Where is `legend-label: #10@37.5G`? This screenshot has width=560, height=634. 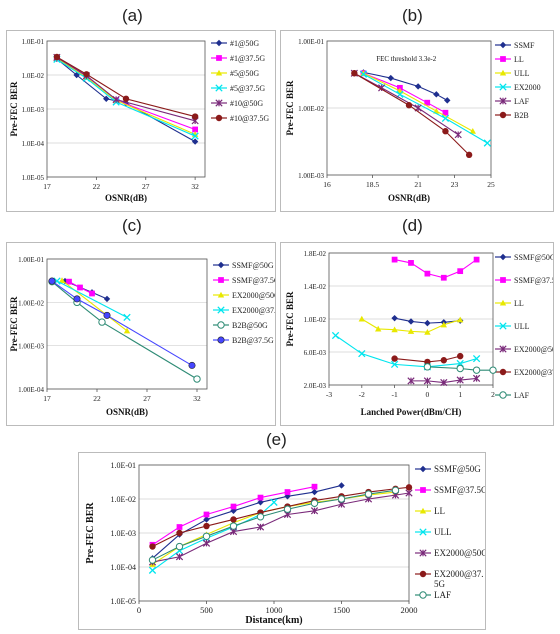 legend-label: #10@37.5G is located at coordinates (249, 118).